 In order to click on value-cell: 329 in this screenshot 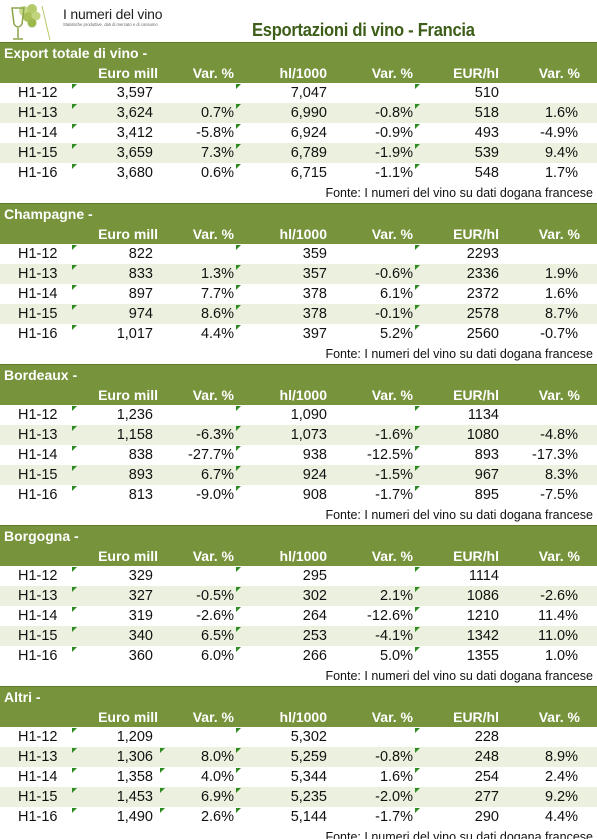, I will do `click(114, 576)`.